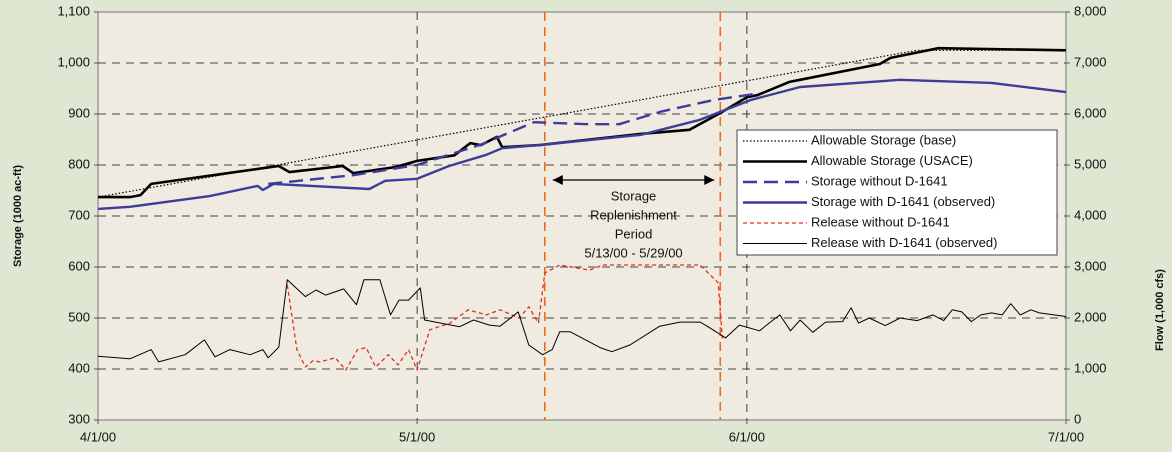 This screenshot has height=452, width=1172. Describe the element at coordinates (1090, 214) in the screenshot. I see `y2-tick-label: 4,000` at that location.